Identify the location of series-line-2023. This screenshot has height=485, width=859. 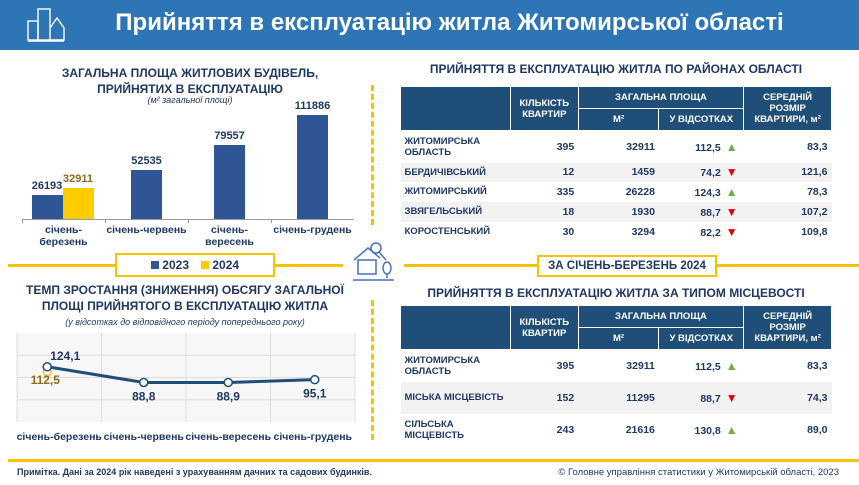
(181, 374).